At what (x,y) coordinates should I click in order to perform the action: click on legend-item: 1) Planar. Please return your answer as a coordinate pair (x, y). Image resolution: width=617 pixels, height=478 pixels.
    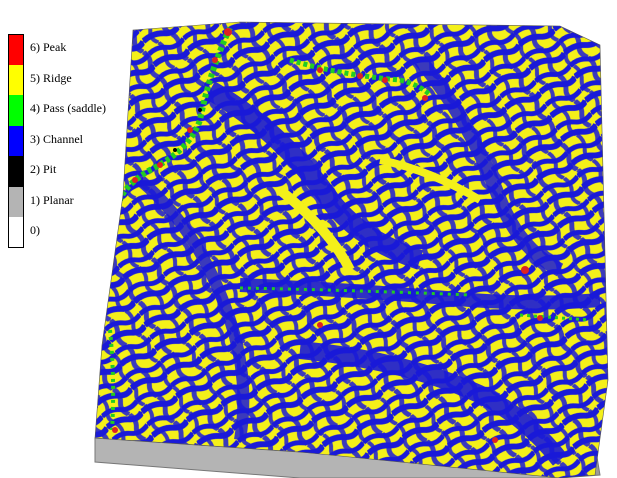
    Looking at the image, I should click on (68, 201).